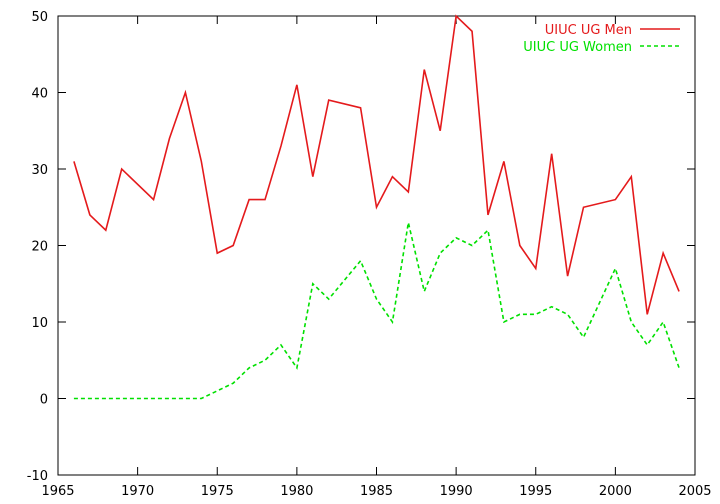 The width and height of the screenshot is (720, 504). What do you see at coordinates (615, 491) in the screenshot?
I see `x-tick-label: 2000` at bounding box center [615, 491].